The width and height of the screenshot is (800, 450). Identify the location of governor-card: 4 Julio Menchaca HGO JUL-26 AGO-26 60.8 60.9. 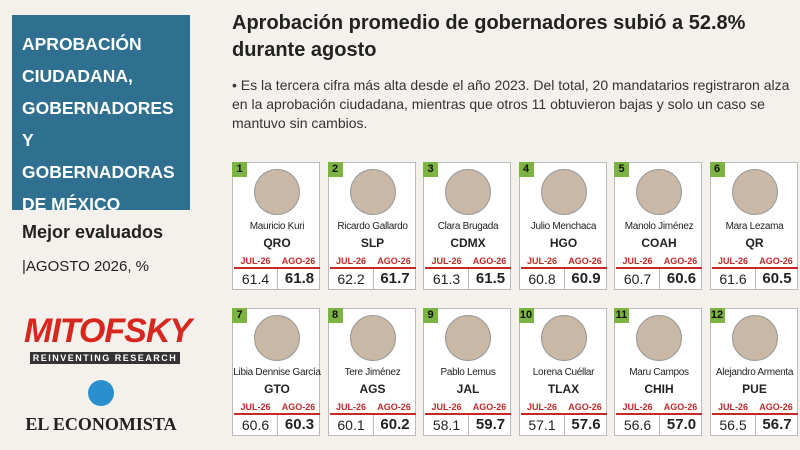
(563, 226).